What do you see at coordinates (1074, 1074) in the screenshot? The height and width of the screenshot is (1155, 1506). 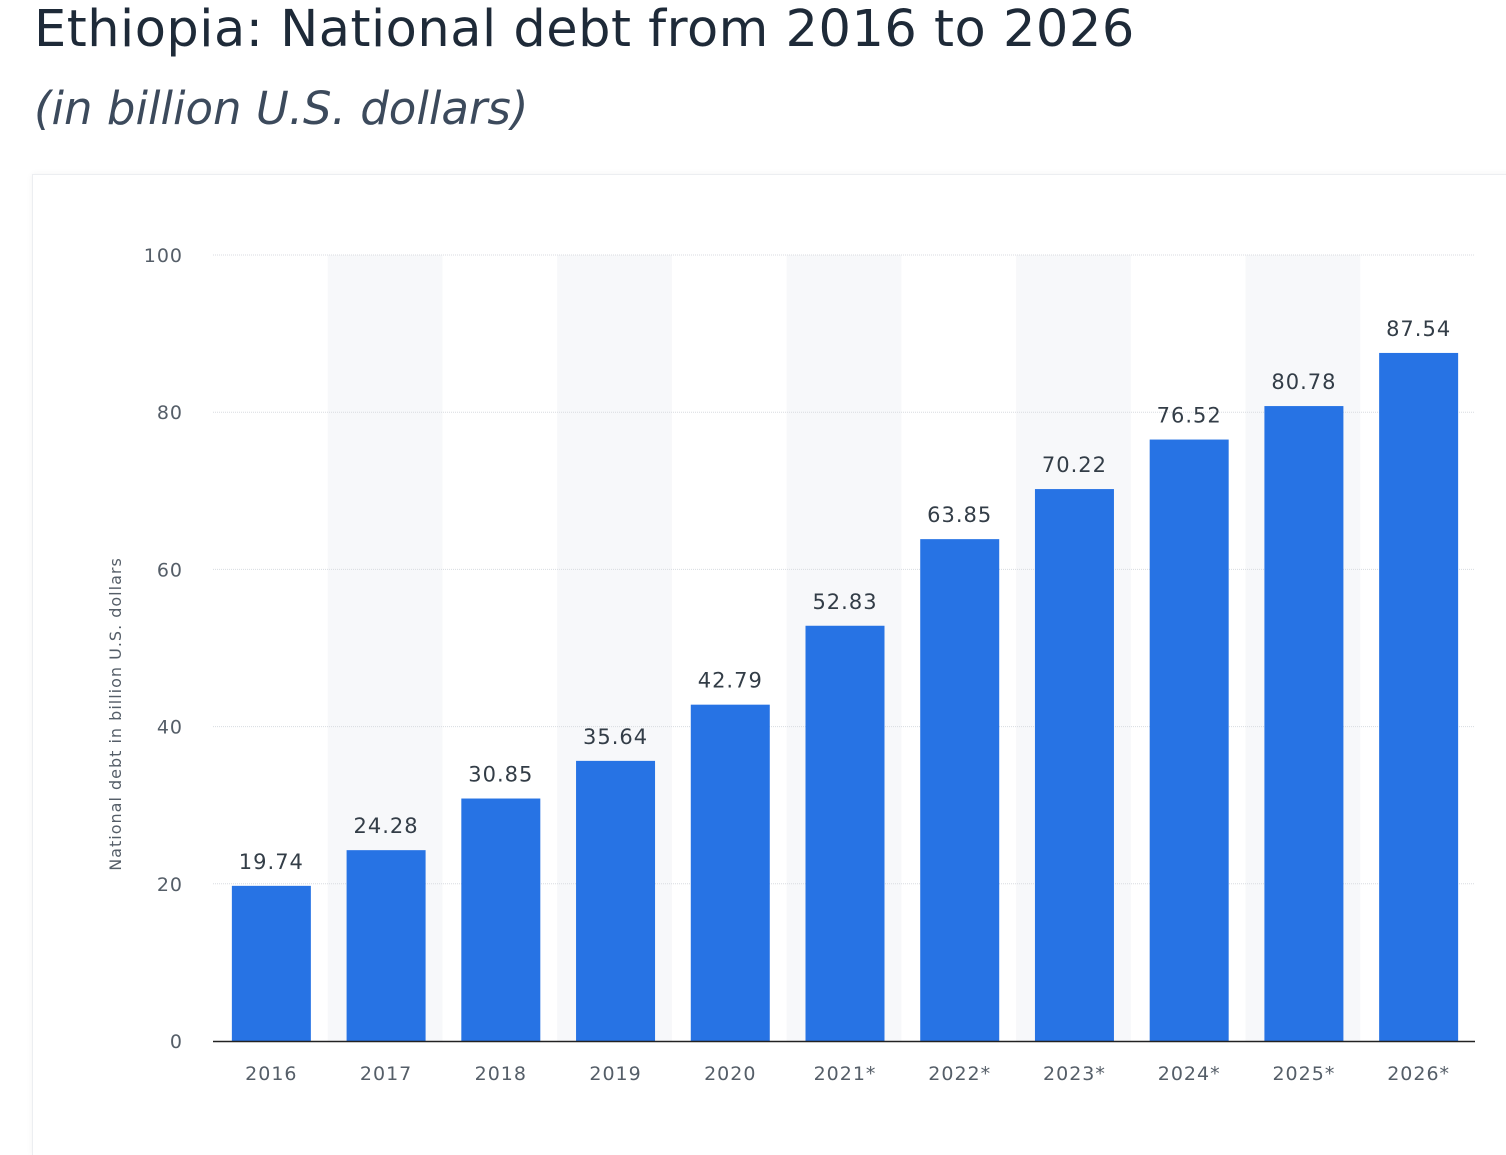 I see `x-tick-label: 2023*` at bounding box center [1074, 1074].